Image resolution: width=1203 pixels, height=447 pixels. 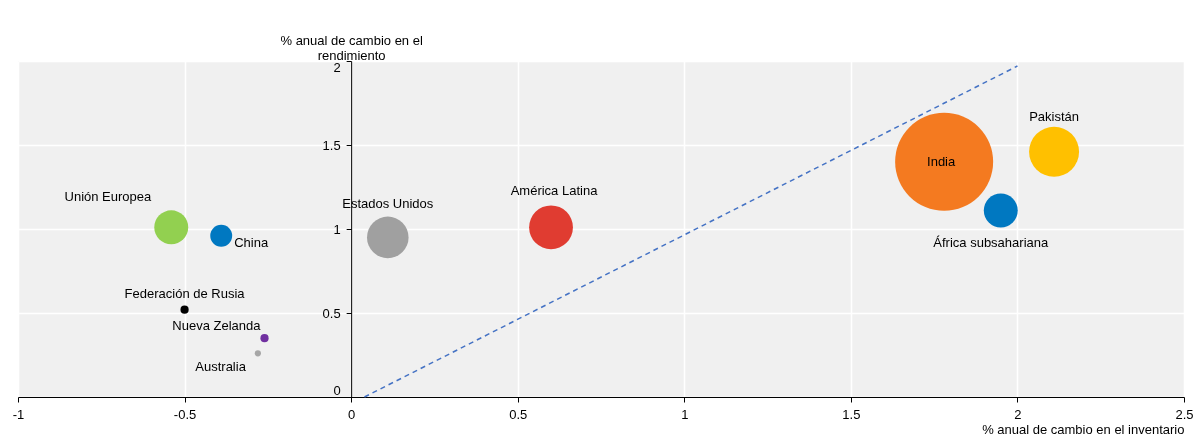 What do you see at coordinates (217, 326) in the screenshot?
I see `annotation: Nueva Zelanda` at bounding box center [217, 326].